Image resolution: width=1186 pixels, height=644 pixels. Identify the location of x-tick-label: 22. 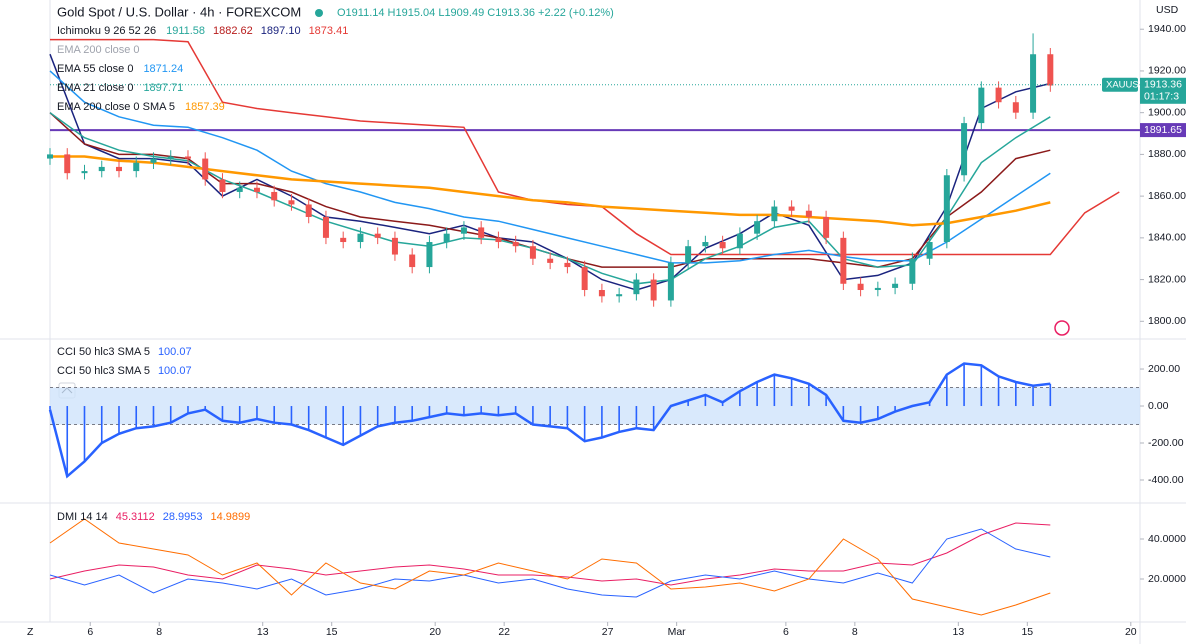
(504, 632).